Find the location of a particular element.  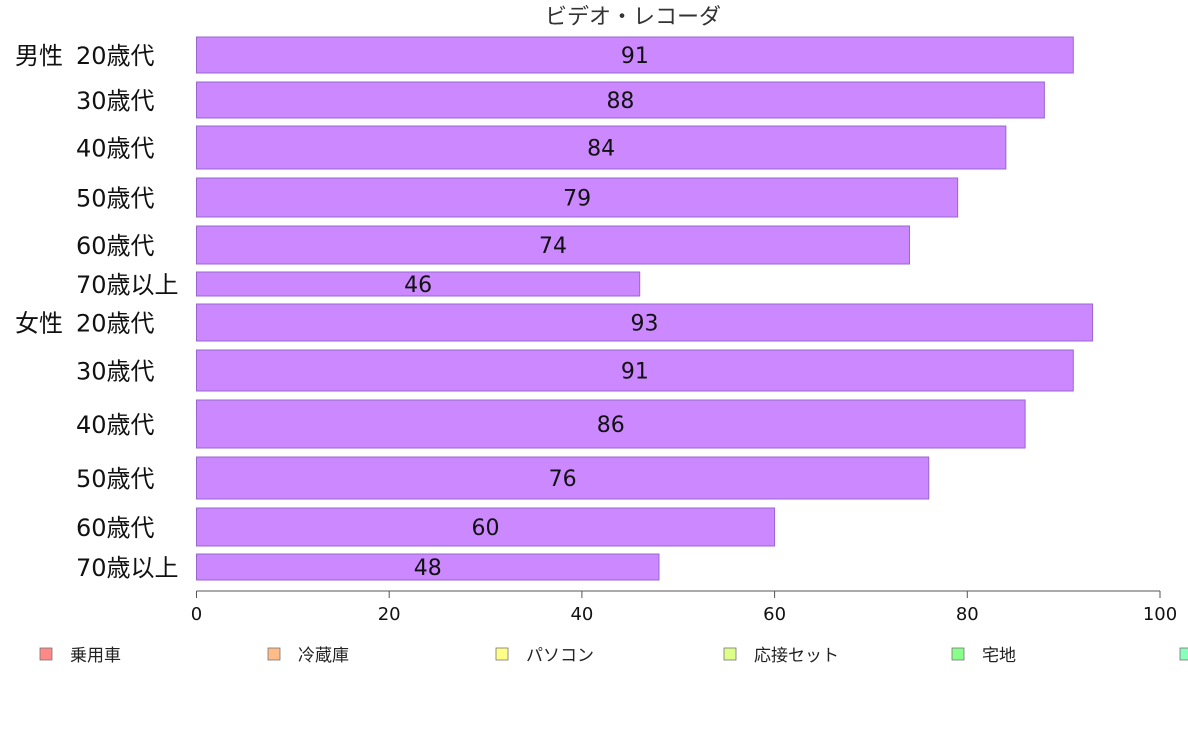

bar-value-label: 60 is located at coordinates (486, 528).